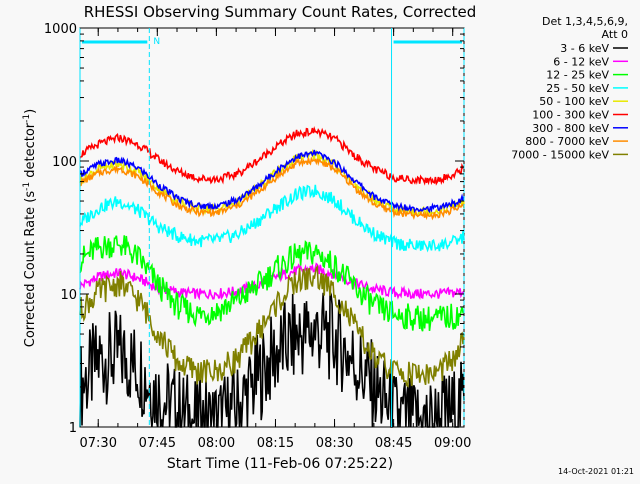 This screenshot has height=484, width=640. I want to click on legend-label-7: 800 - 7000 keV, so click(567, 141).